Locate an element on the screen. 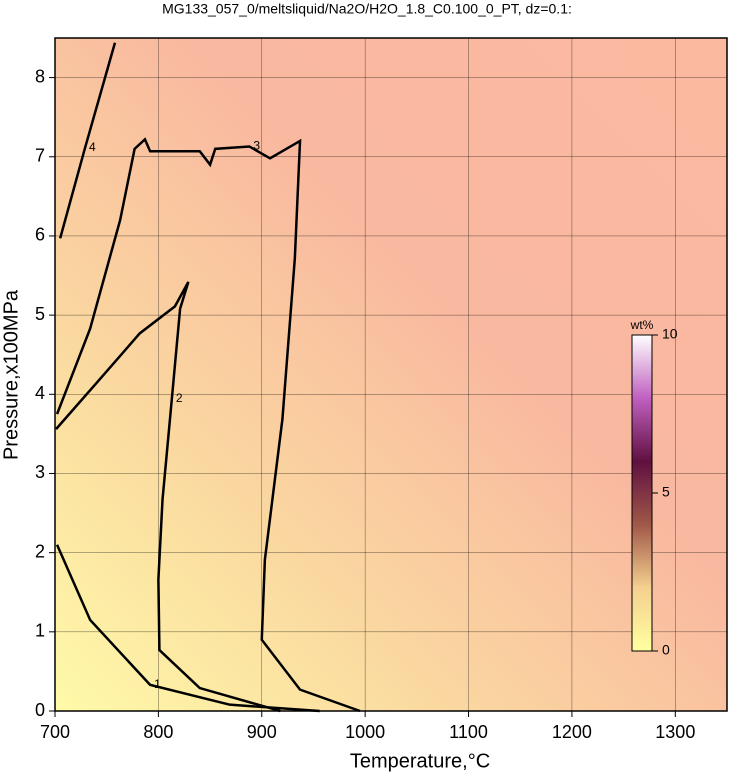 Image resolution: width=734 pixels, height=776 pixels. y-tick-label: 5 is located at coordinates (40, 314).